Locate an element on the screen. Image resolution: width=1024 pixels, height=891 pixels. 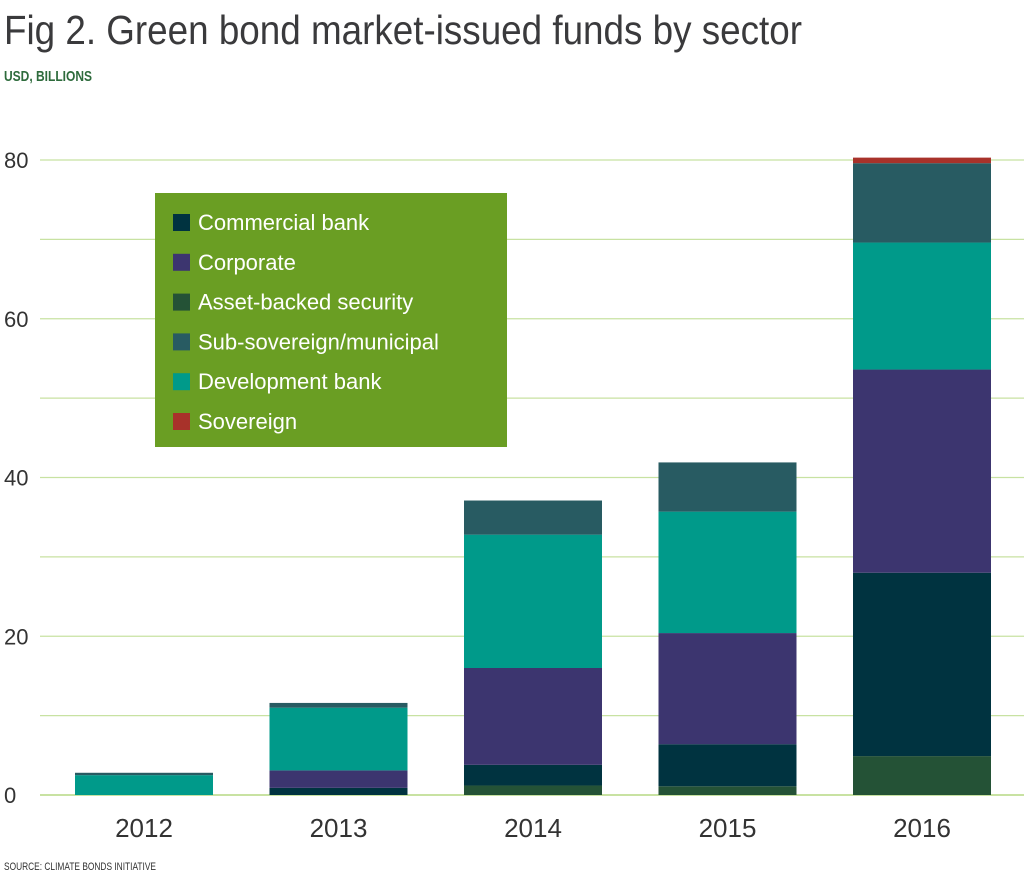
legend-item: Sub-sovereign/municipal is located at coordinates (306, 341).